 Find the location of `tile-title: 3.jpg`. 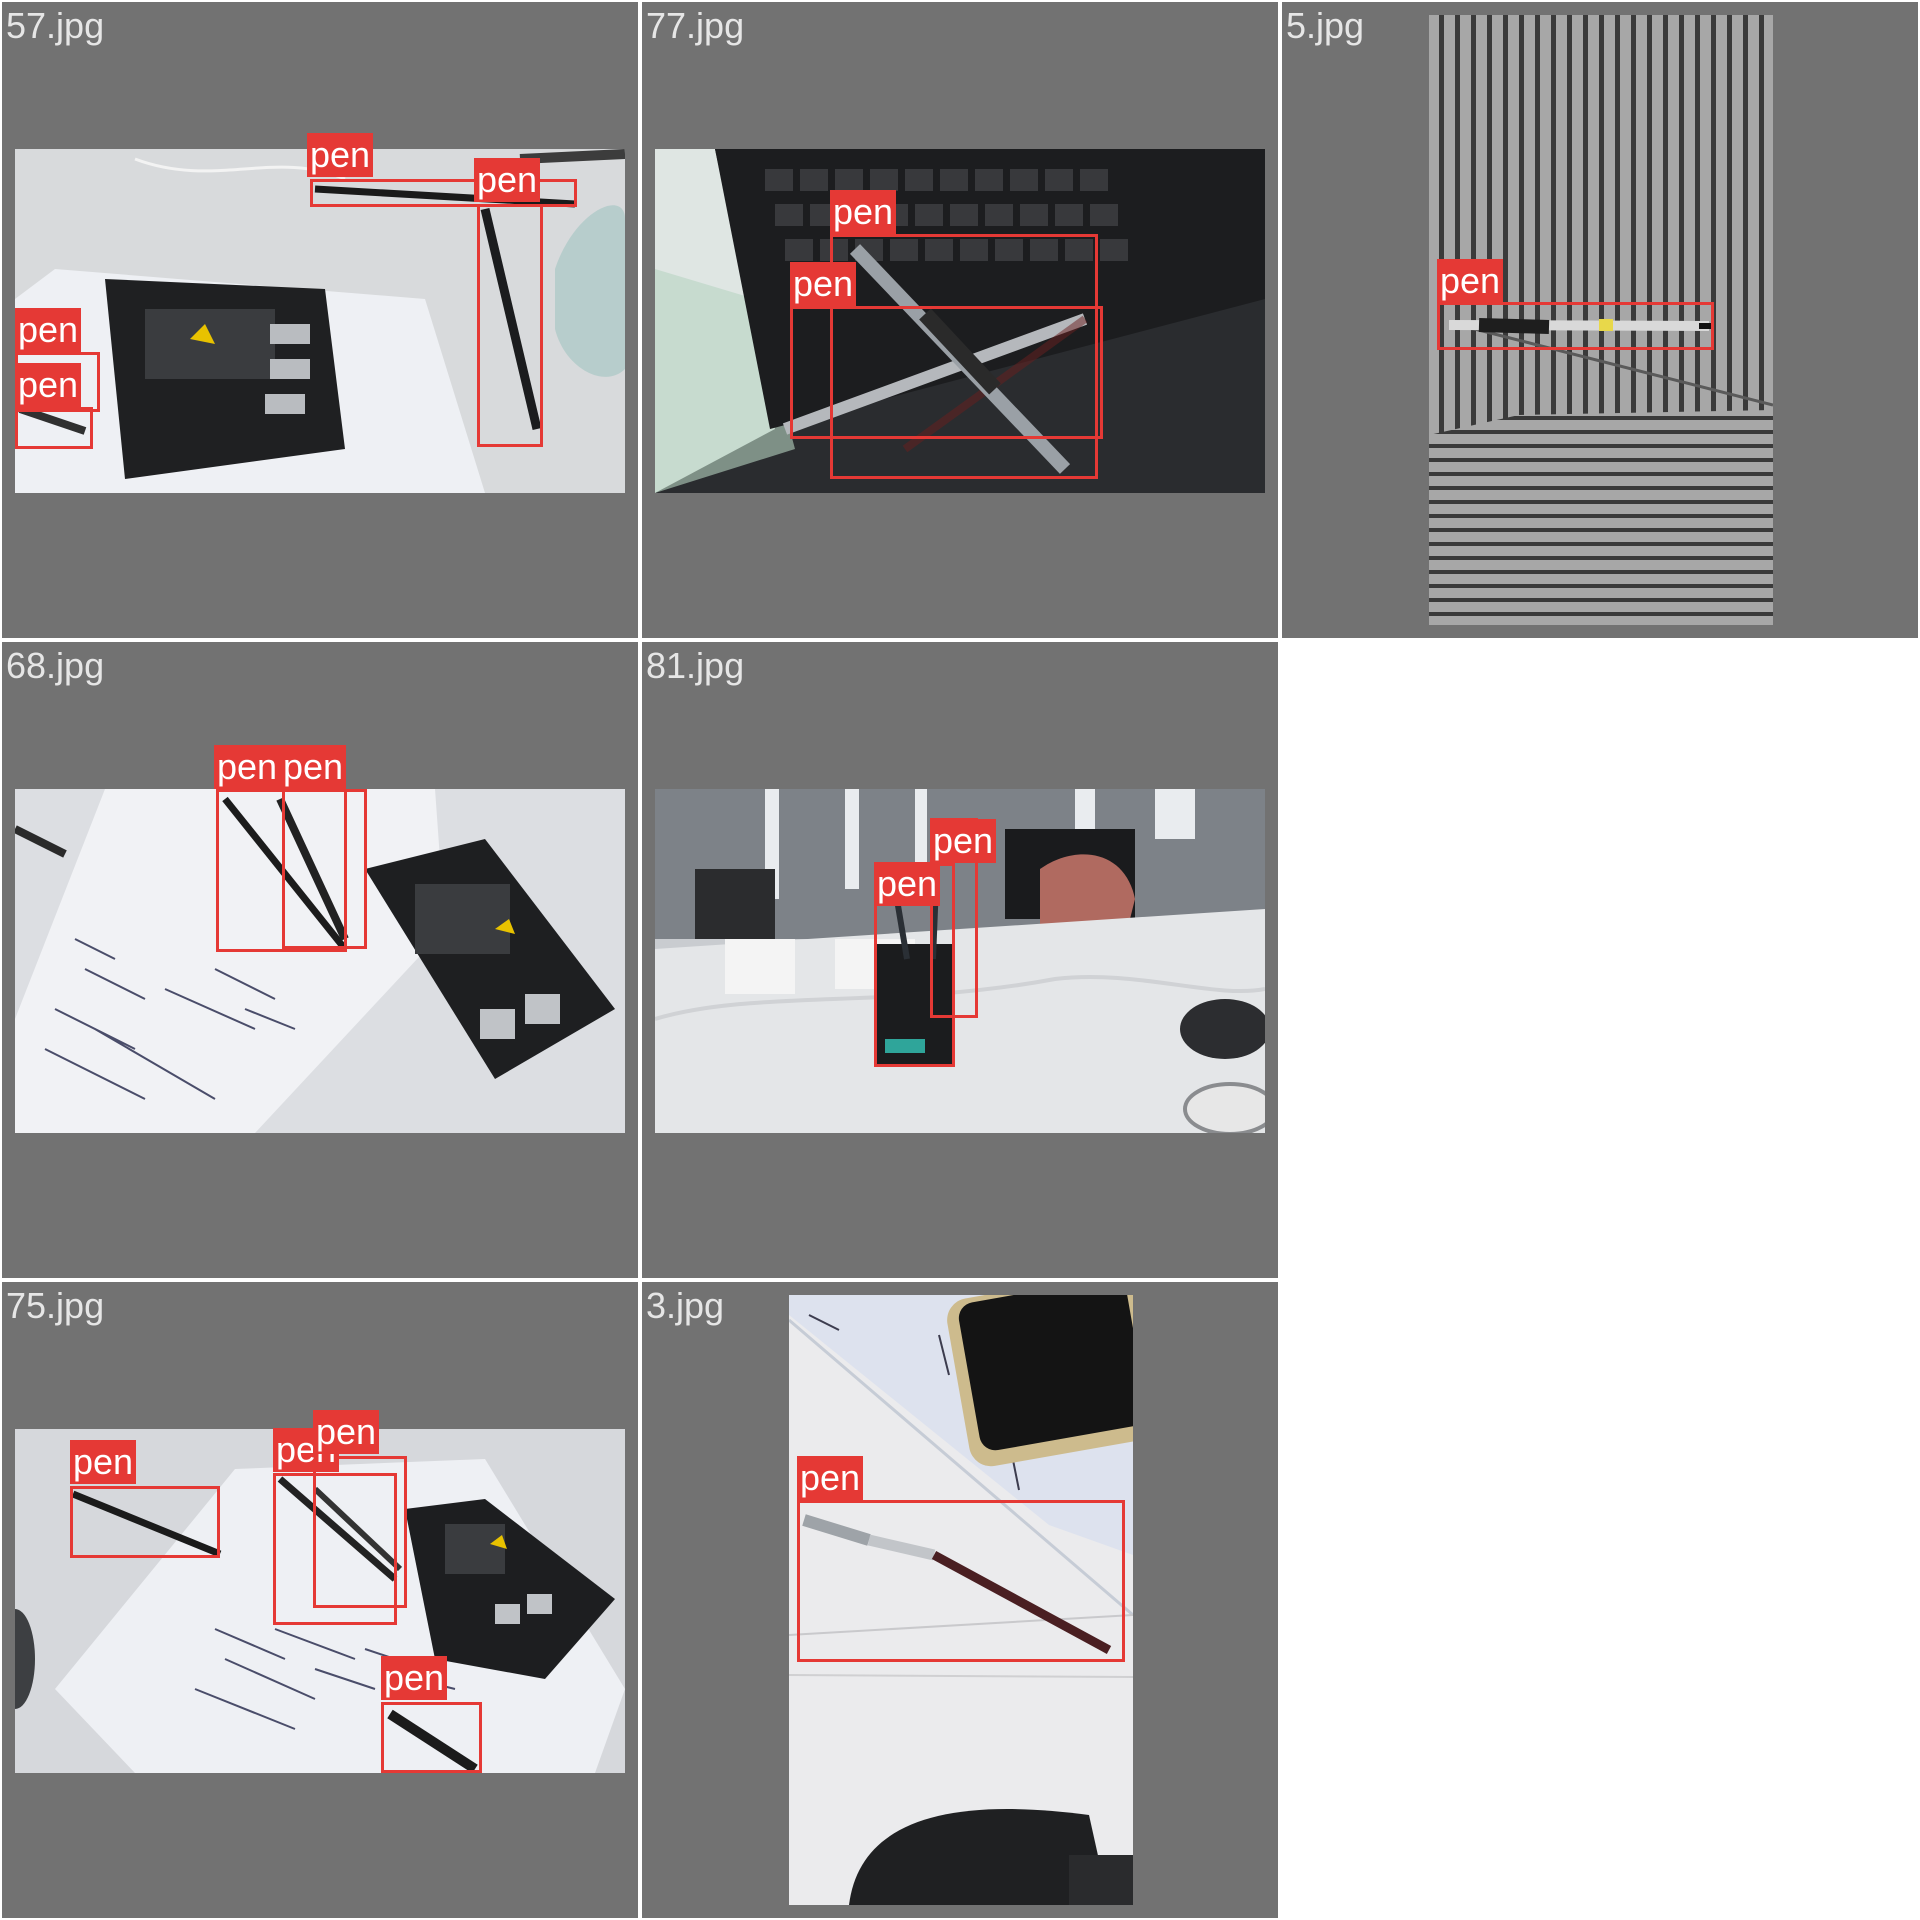

tile-title: 3.jpg is located at coordinates (685, 1305).